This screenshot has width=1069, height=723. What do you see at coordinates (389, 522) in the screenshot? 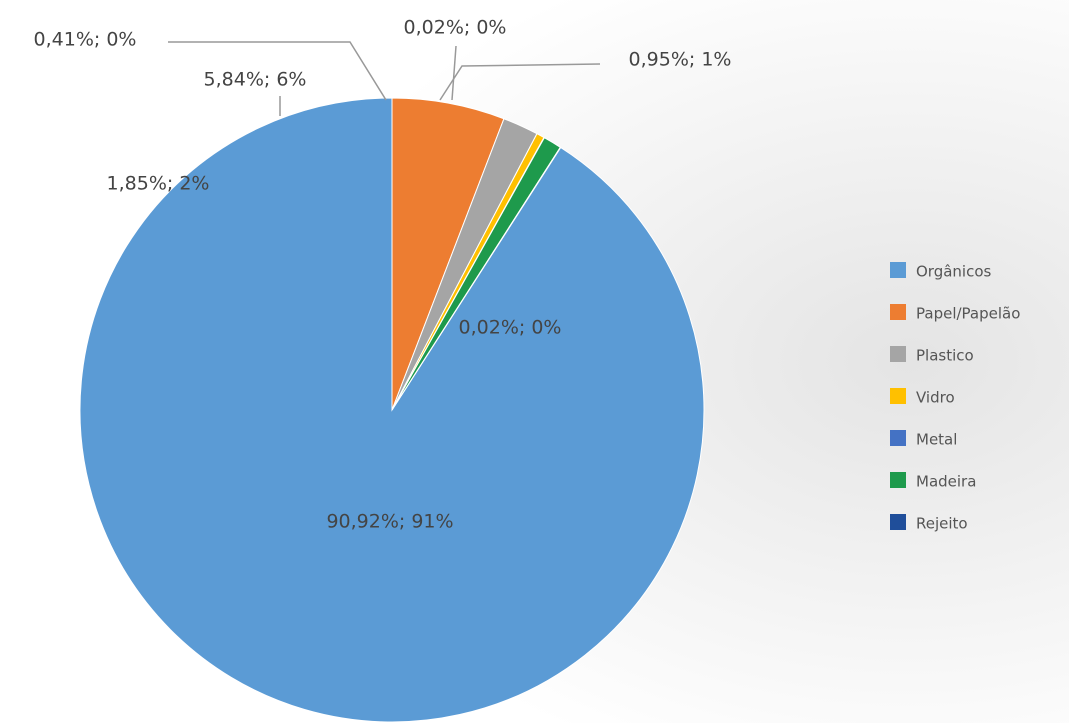
I see `data-label: 90,92%; 91%` at bounding box center [389, 522].